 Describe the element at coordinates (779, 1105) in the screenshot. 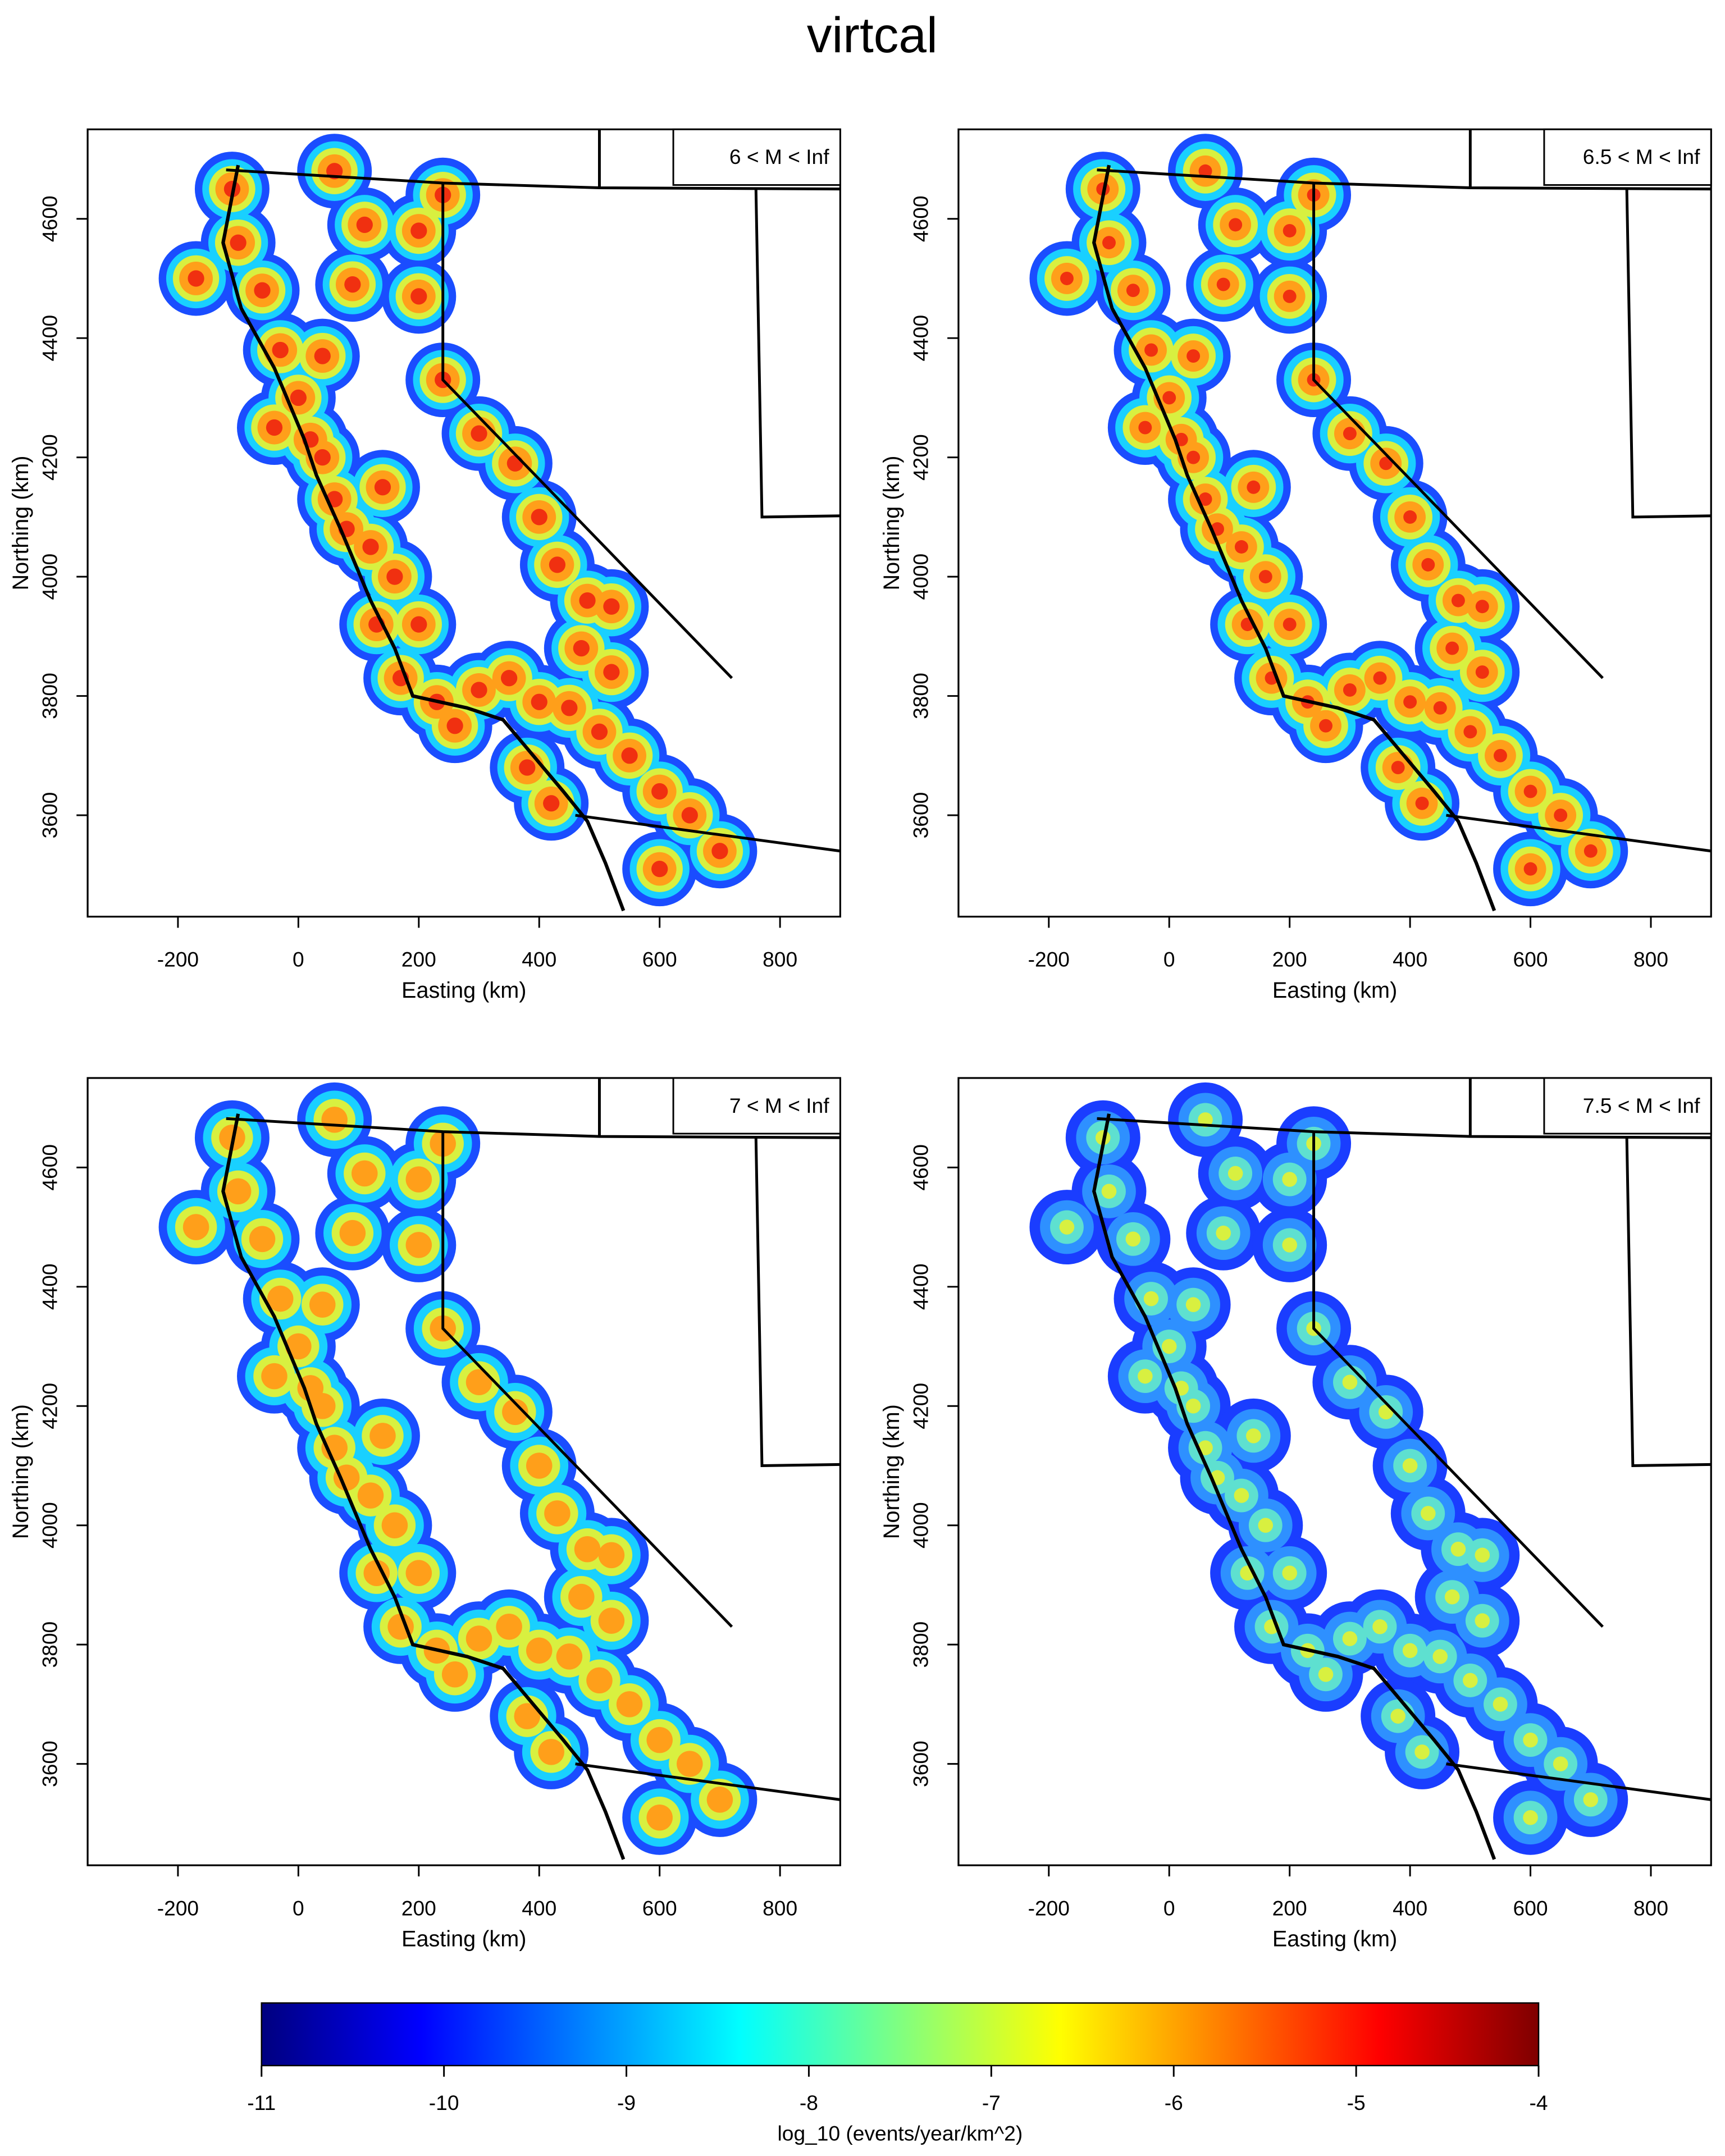

I see `panel-label: 7 < M < Inf` at that location.